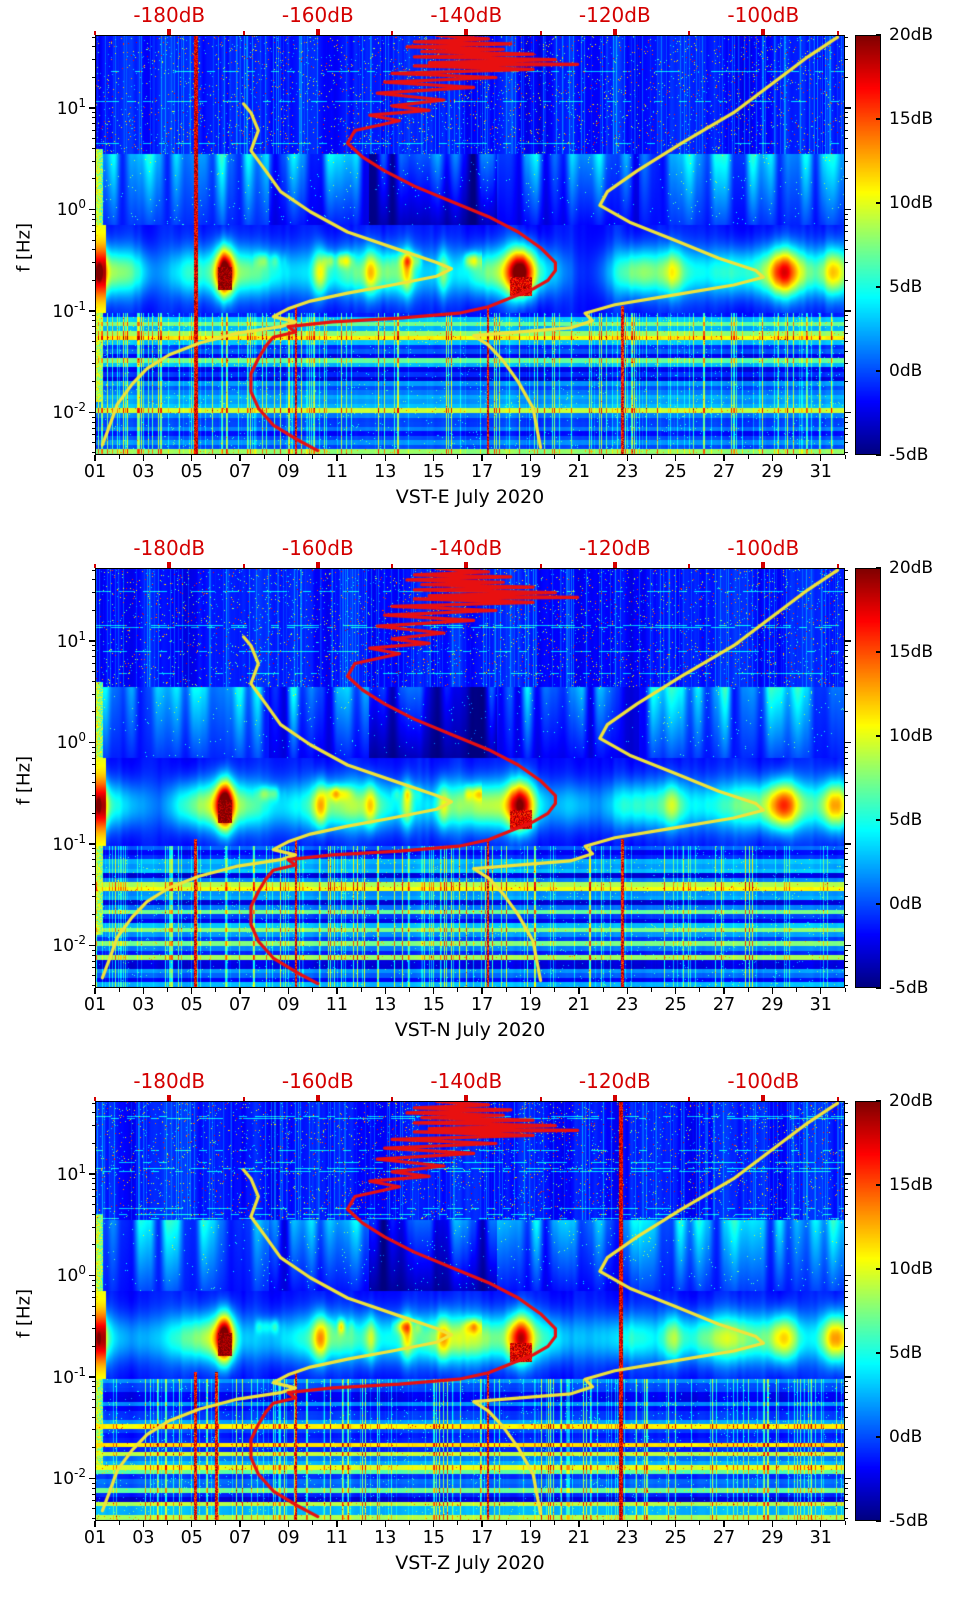 The height and width of the screenshot is (1599, 962). Describe the element at coordinates (69, 843) in the screenshot. I see `y-tick-label: 10⁻¹` at that location.